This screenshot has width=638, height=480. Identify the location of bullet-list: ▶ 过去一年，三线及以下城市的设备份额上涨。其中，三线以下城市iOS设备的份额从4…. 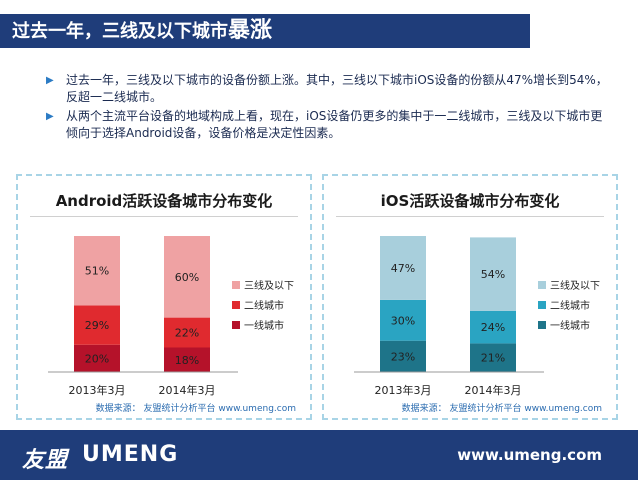
(329, 108).